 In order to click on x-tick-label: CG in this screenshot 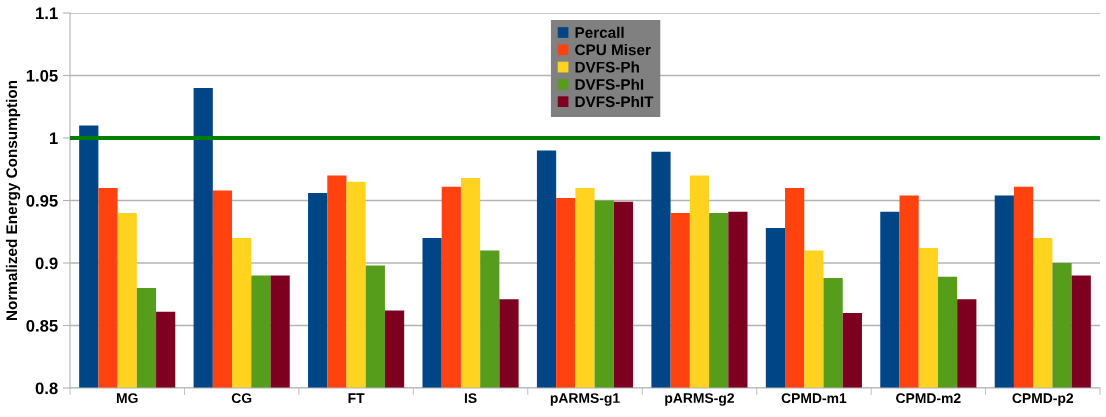, I will do `click(241, 398)`.